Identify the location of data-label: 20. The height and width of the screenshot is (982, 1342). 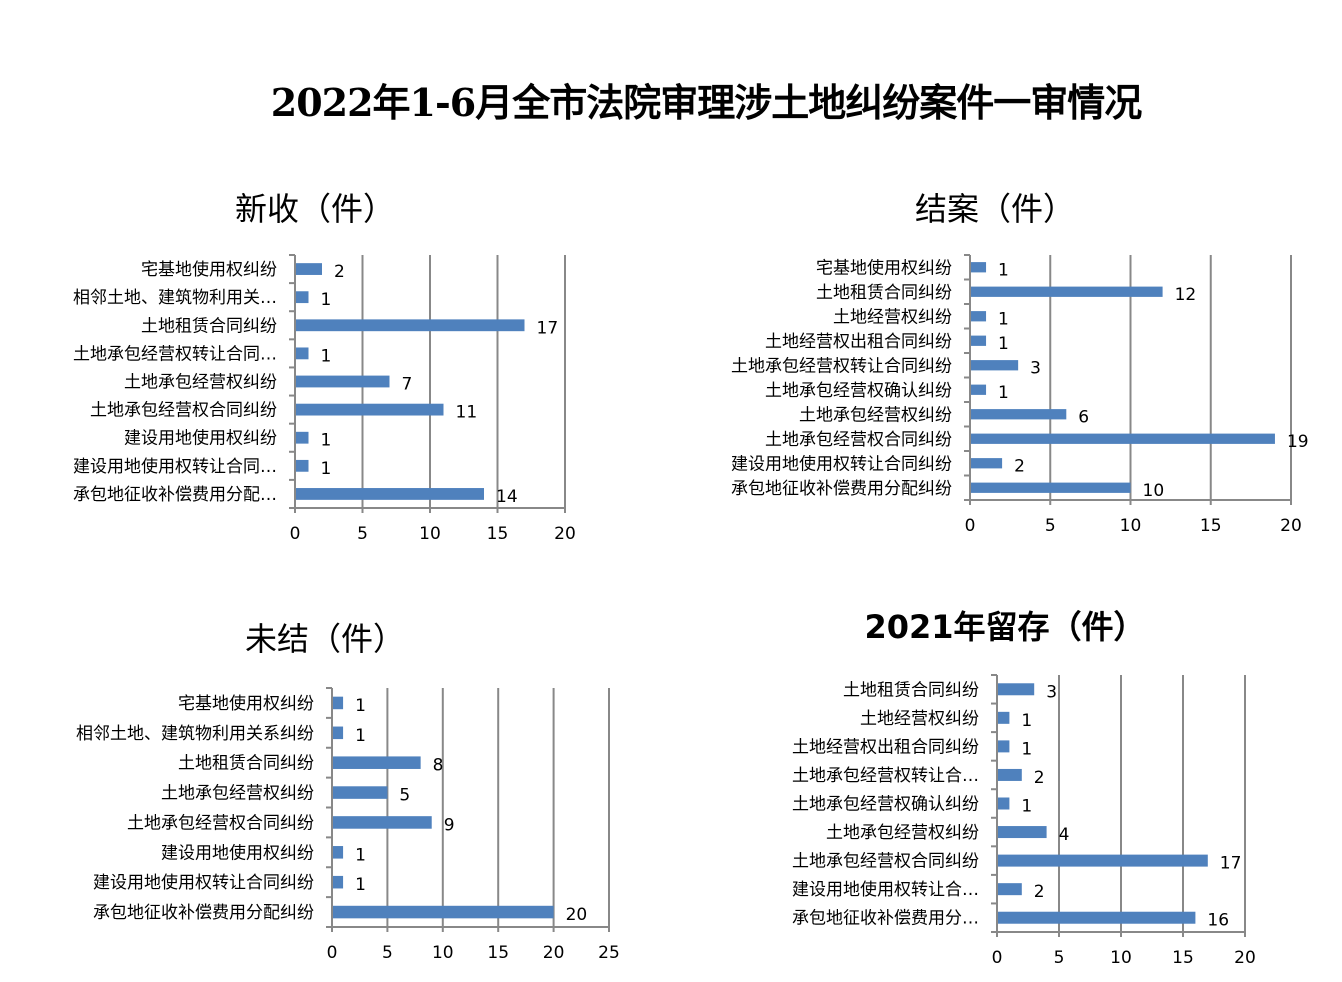
(577, 915).